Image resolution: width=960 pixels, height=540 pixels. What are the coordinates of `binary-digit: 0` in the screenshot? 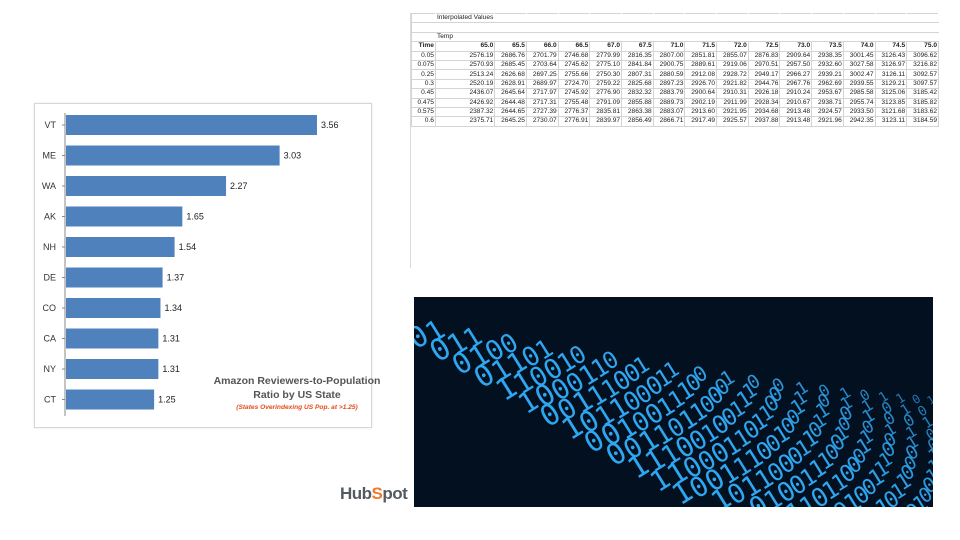 It's located at (841, 501).